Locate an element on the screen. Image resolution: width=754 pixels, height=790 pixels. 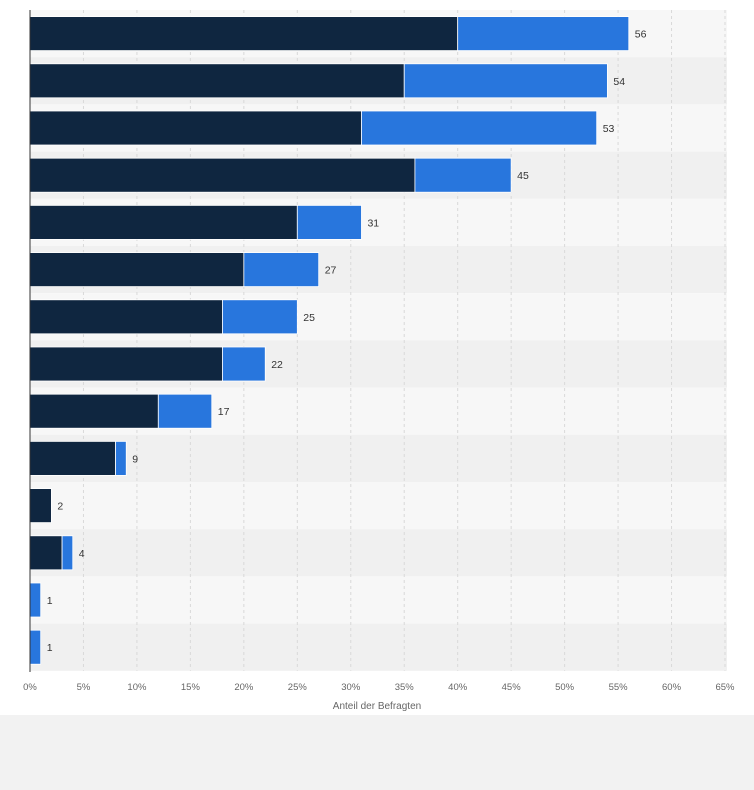
data-label: 56 is located at coordinates (641, 35).